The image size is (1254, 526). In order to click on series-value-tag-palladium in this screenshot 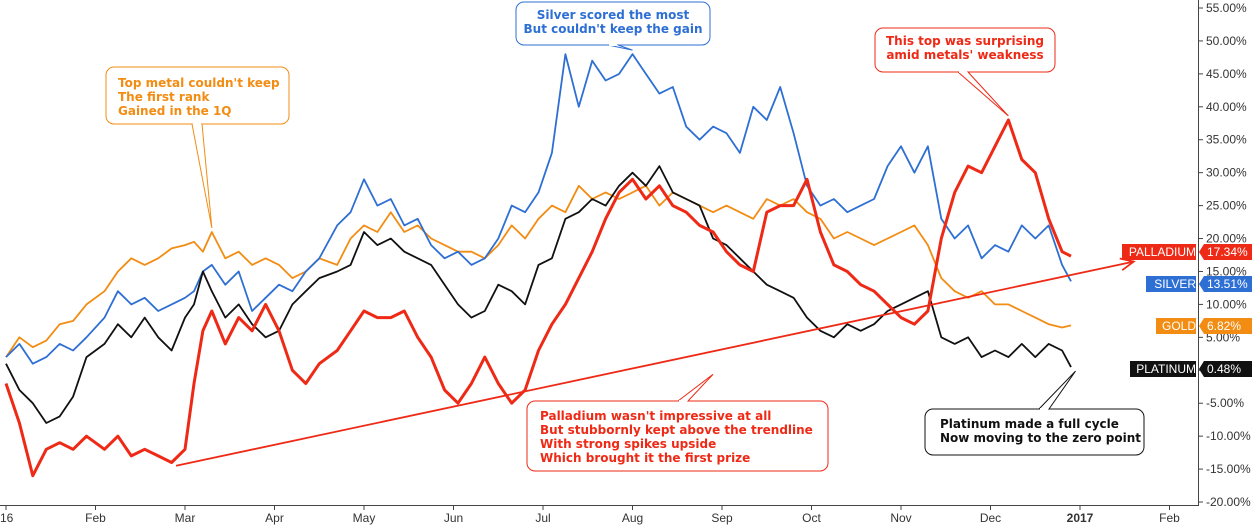, I will do `click(1225, 252)`.